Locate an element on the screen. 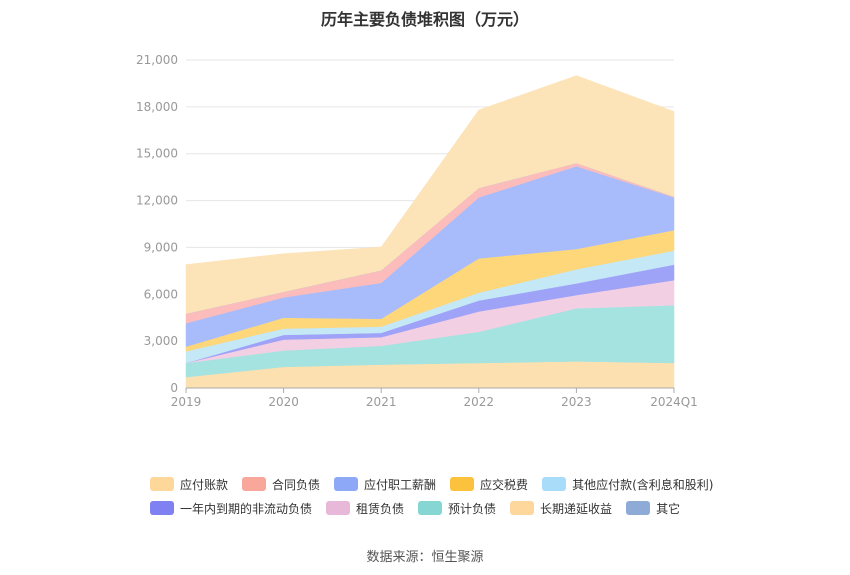 This screenshot has height=575, width=850. legend-label: 其它 is located at coordinates (668, 508).